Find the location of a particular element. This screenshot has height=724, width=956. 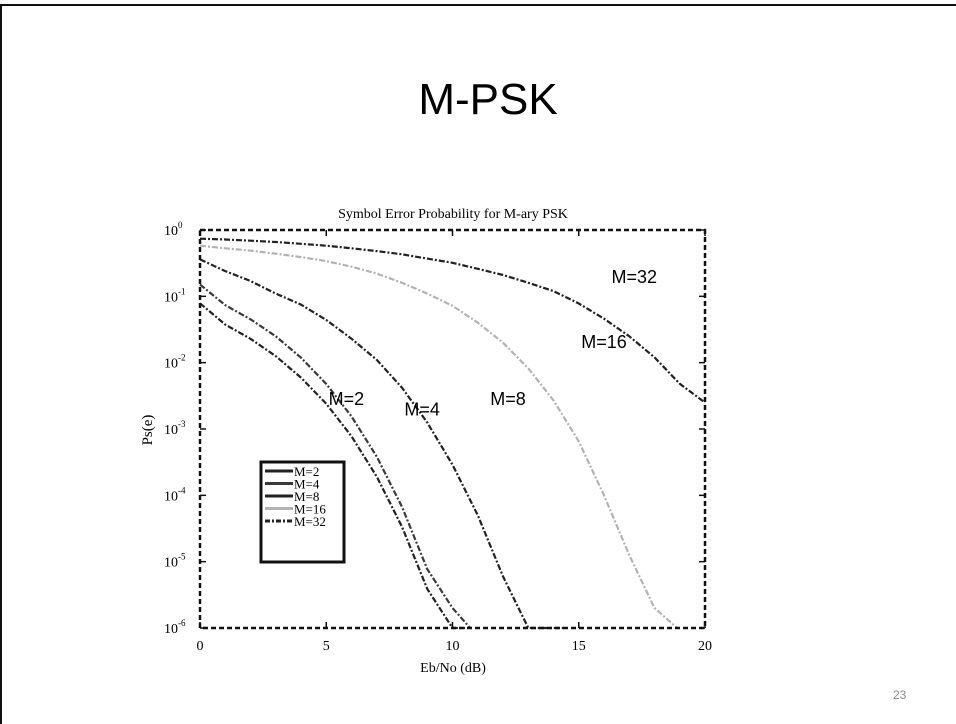

y-axis-label: Ps(e) is located at coordinates (148, 430).